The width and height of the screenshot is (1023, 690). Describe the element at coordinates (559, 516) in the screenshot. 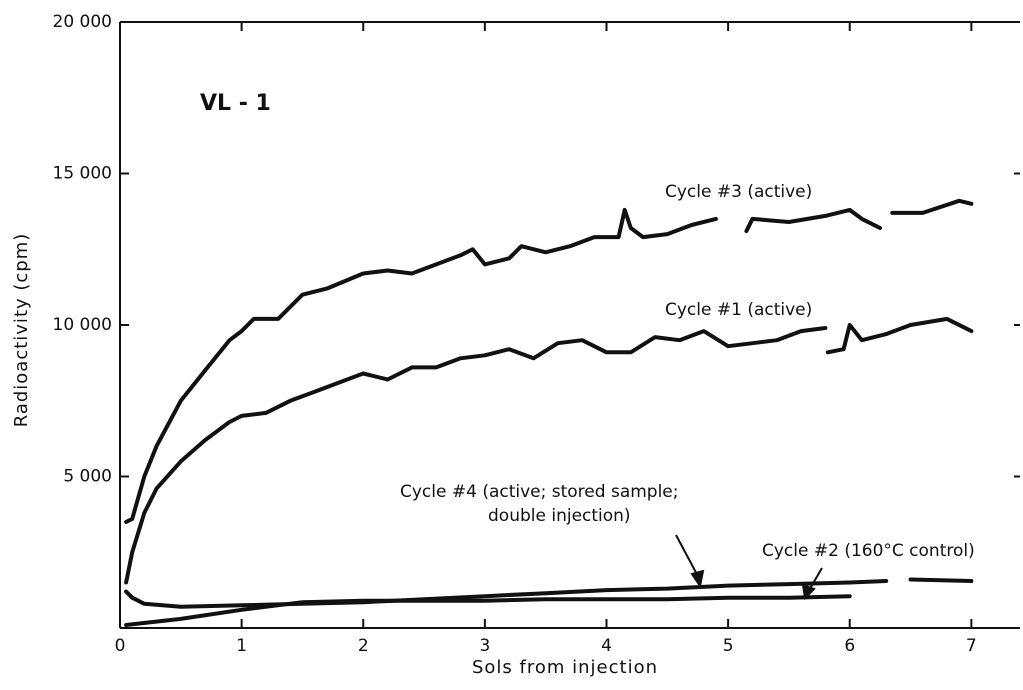

I see `annotation: double injection)` at that location.